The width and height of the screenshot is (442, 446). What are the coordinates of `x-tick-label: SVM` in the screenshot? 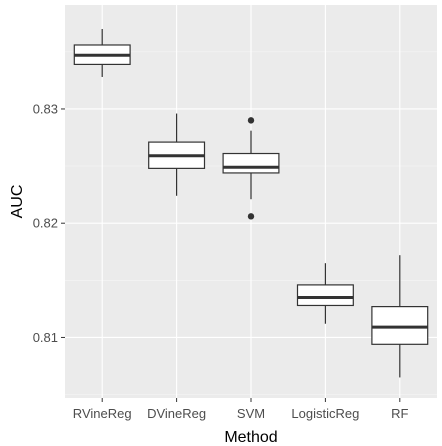 It's located at (251, 413).